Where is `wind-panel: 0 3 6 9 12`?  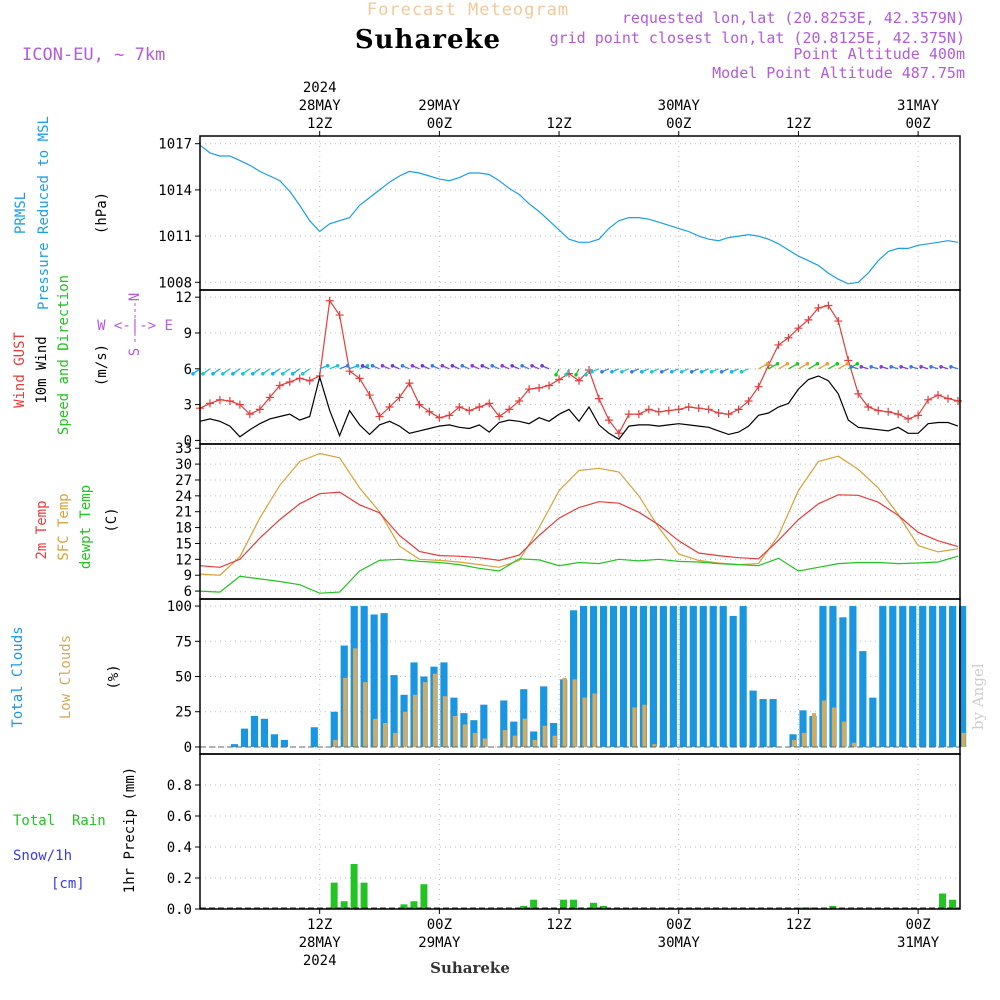
wind-panel: 0 3 6 9 12 is located at coordinates (569, 369).